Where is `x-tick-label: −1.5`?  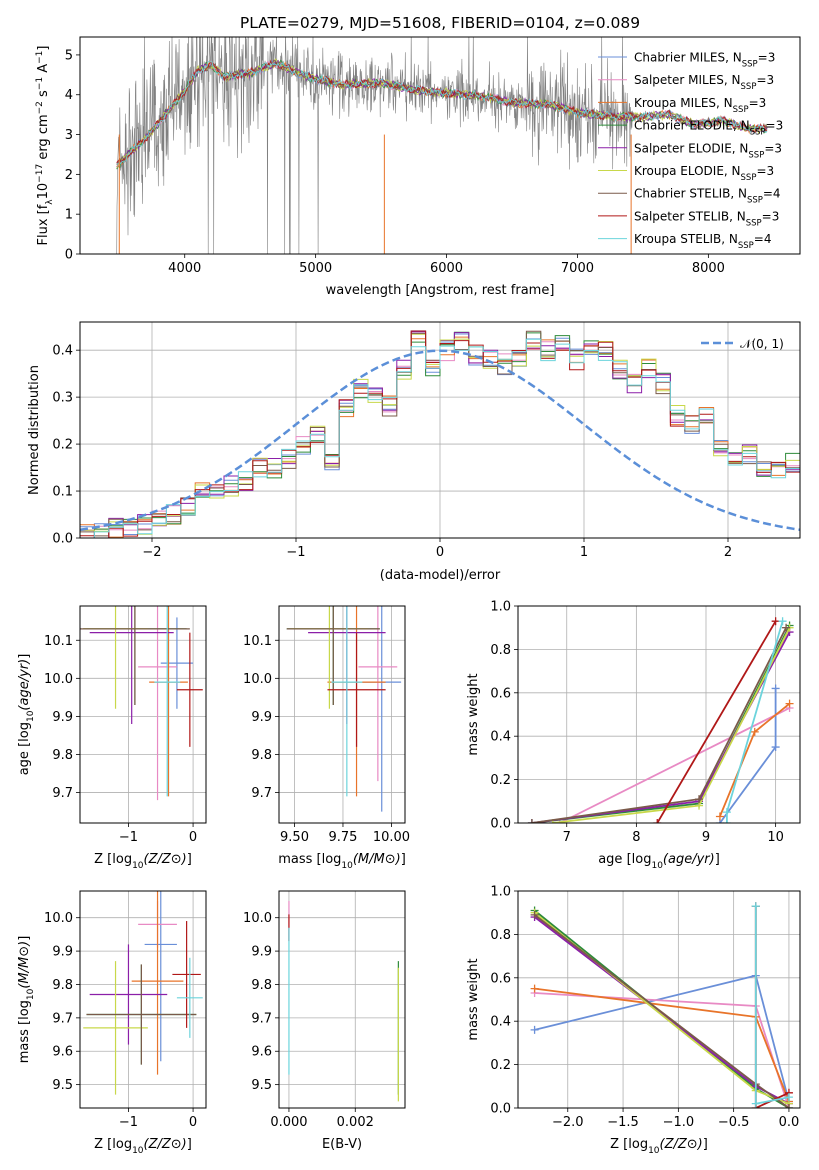 x-tick-label: −1.5 is located at coordinates (623, 1122).